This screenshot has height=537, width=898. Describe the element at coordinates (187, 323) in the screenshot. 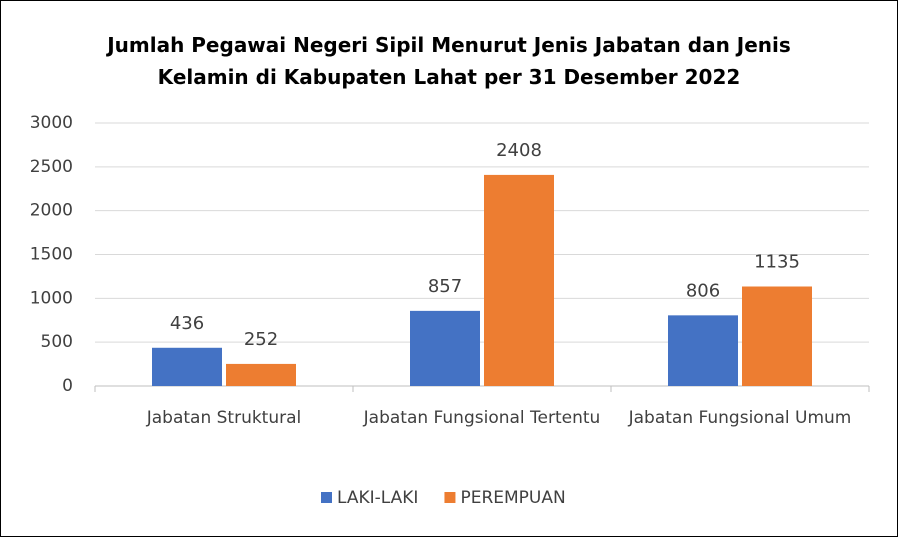

I see `data-label: 436` at that location.